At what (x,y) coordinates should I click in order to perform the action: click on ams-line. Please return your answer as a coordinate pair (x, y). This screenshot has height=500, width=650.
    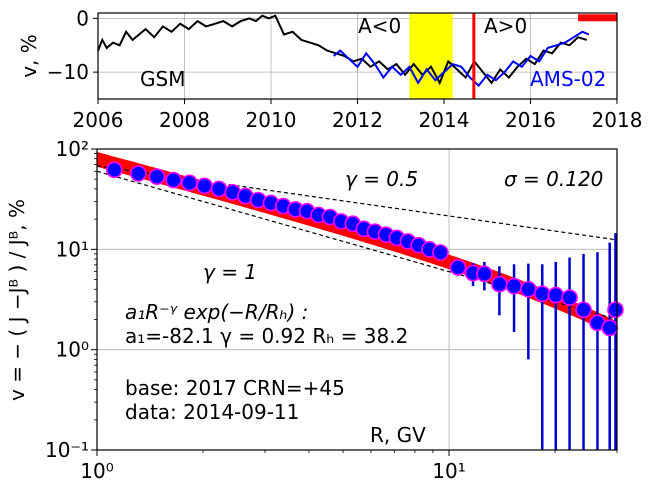
    Looking at the image, I should click on (461, 59).